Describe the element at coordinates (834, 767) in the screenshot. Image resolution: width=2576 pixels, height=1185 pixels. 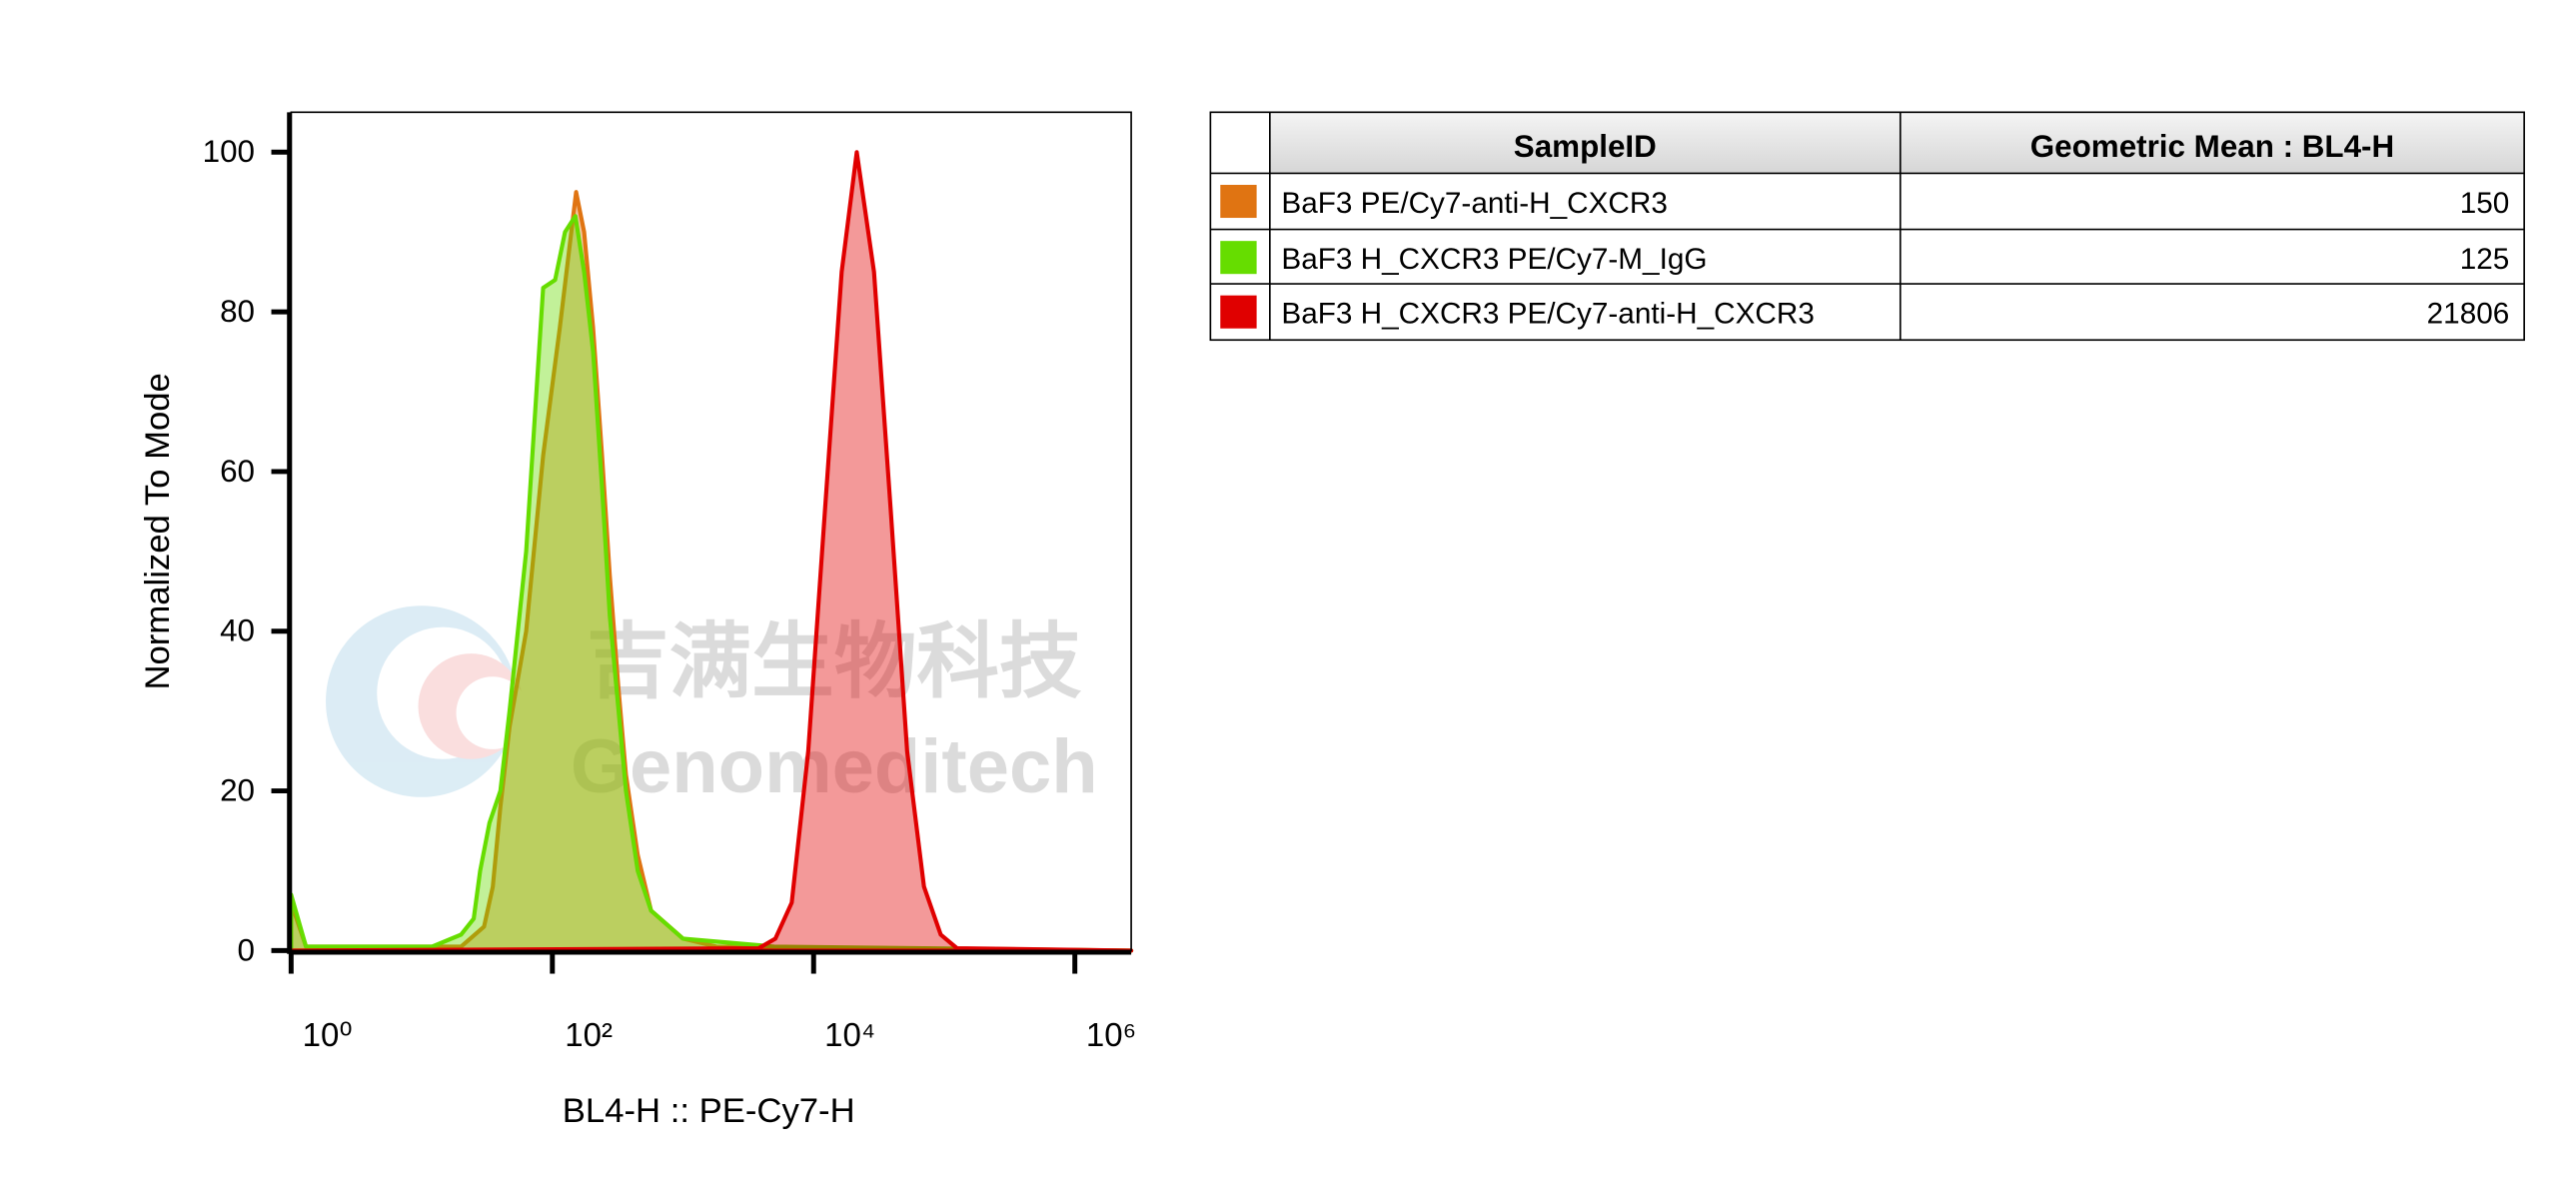
I see `watermark-en: Genomeditech` at that location.